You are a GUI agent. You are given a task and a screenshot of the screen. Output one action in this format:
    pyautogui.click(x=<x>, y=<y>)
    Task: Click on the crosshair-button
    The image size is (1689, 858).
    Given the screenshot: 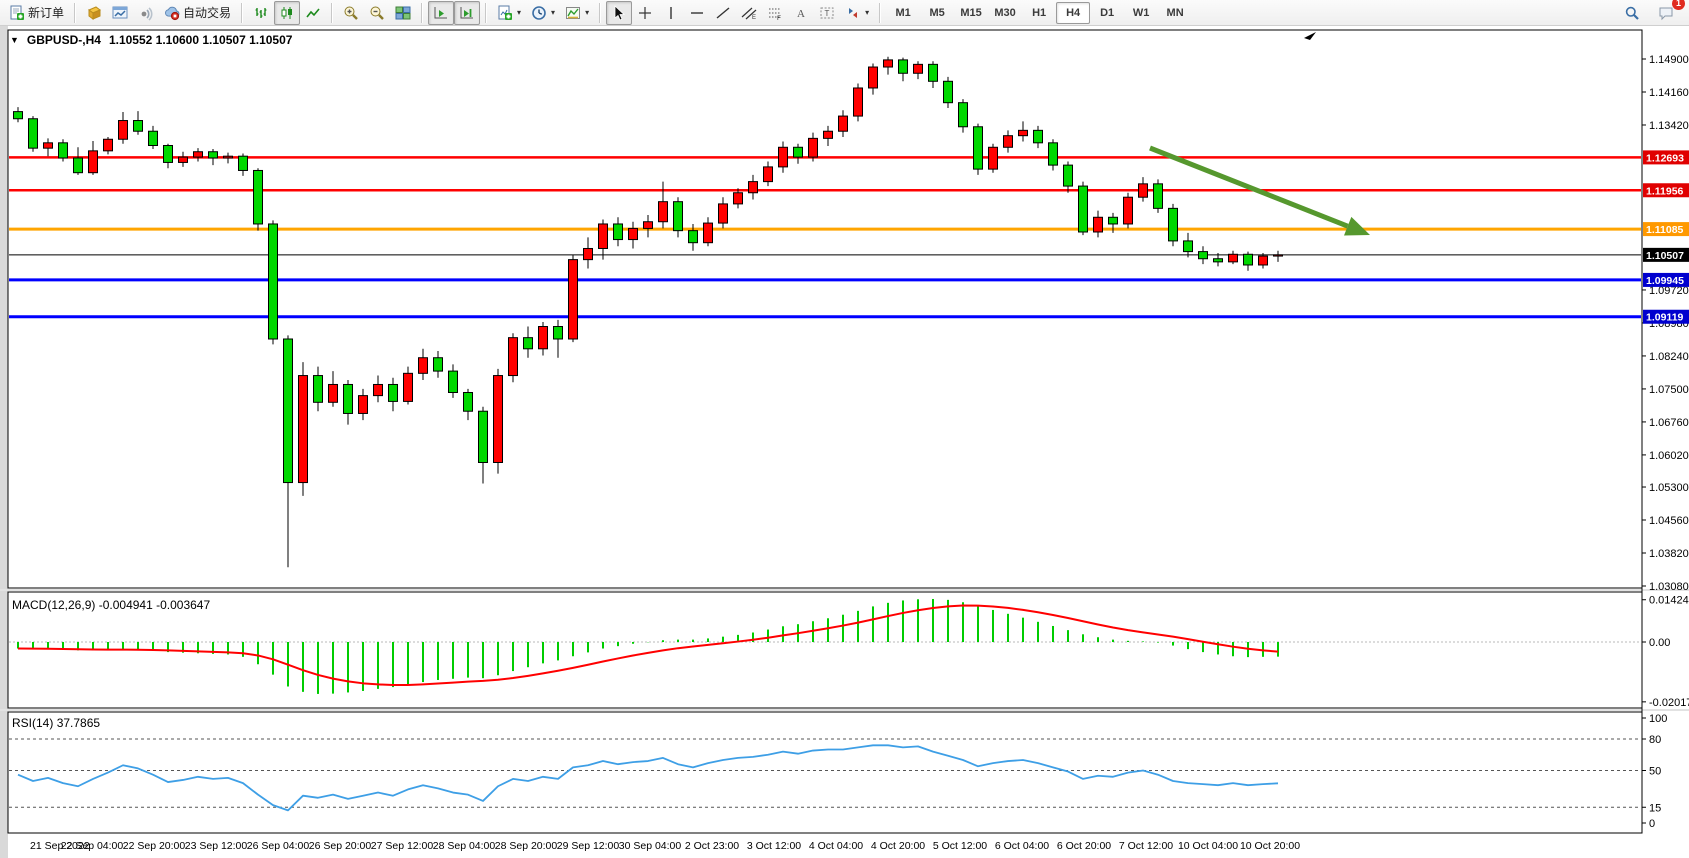 What is the action you would take?
    pyautogui.click(x=645, y=13)
    